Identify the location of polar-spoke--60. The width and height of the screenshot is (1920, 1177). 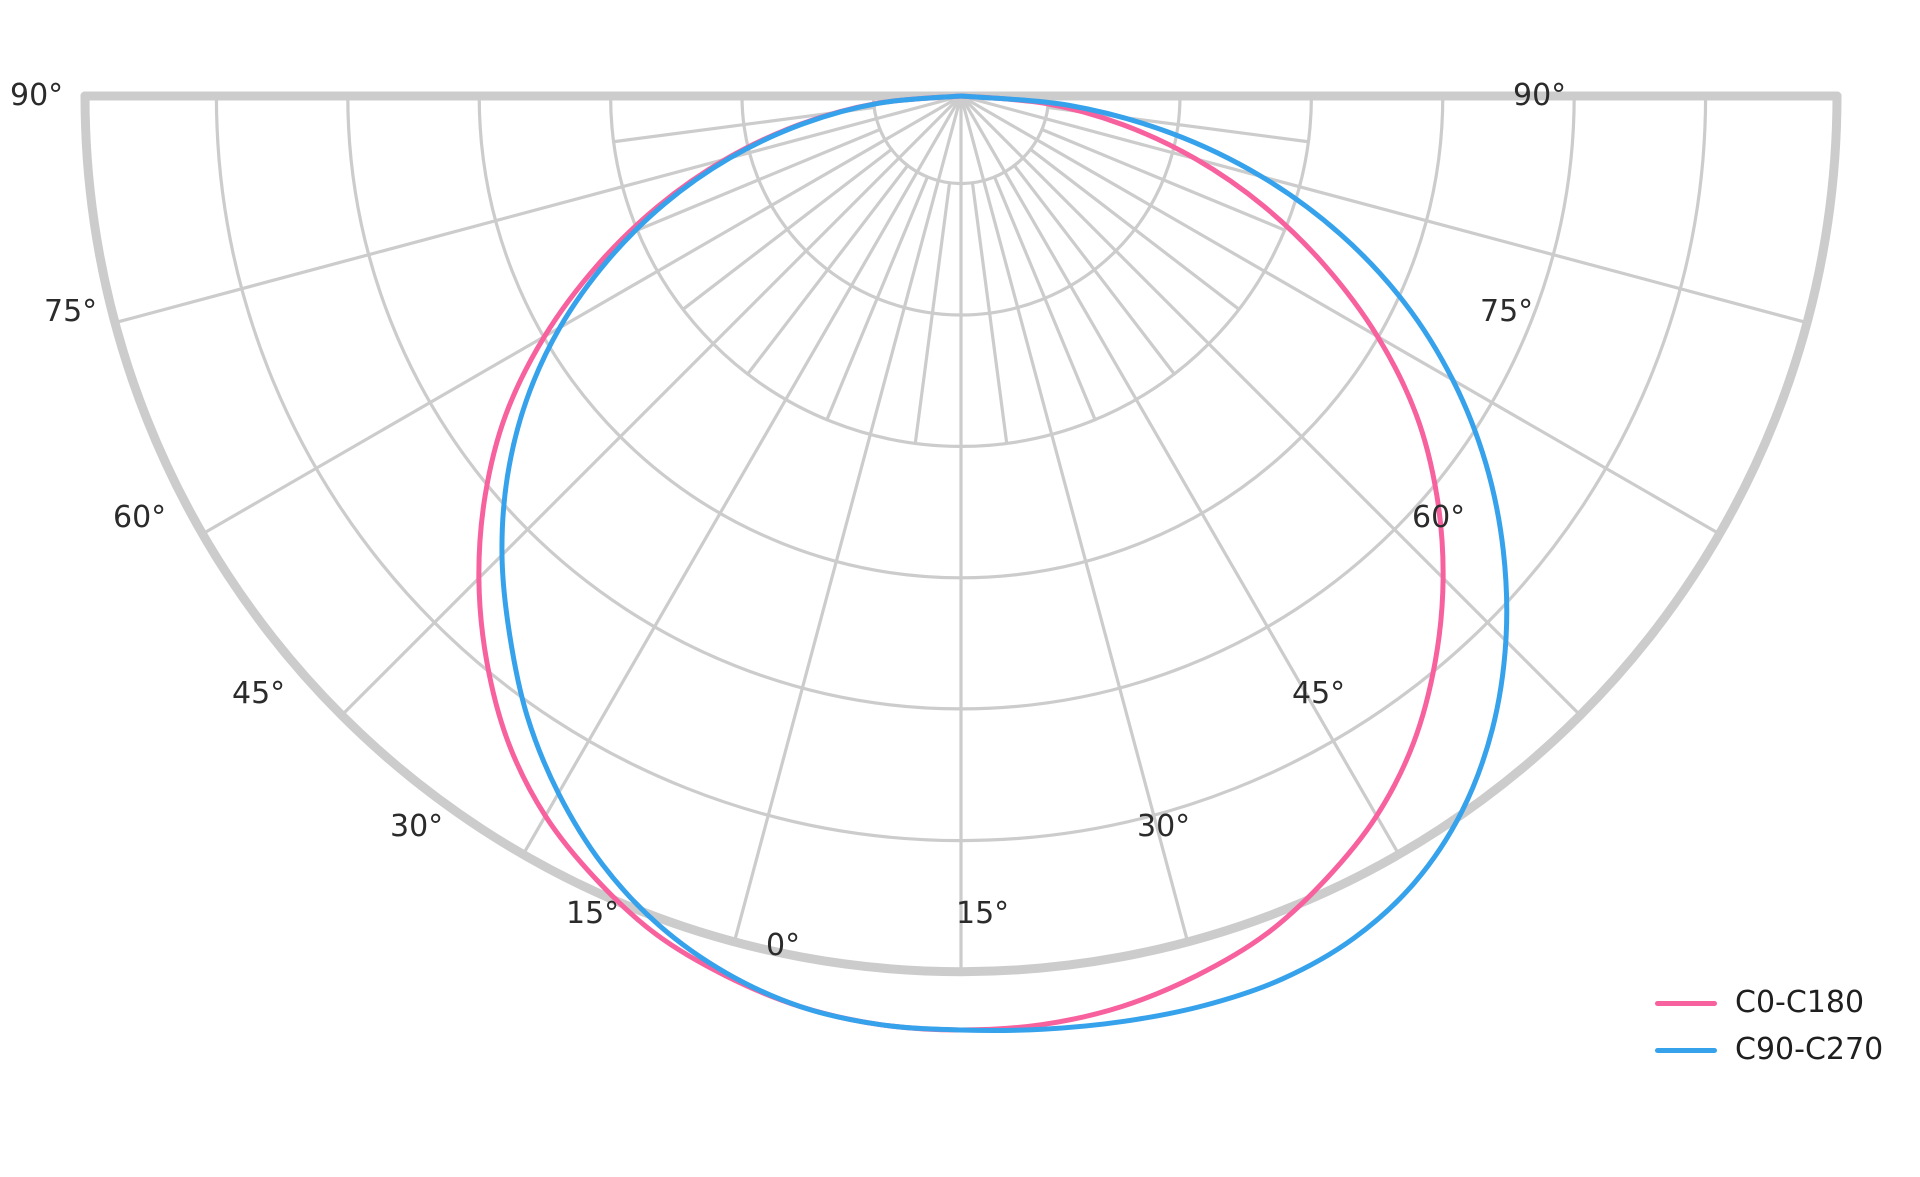
(581, 315).